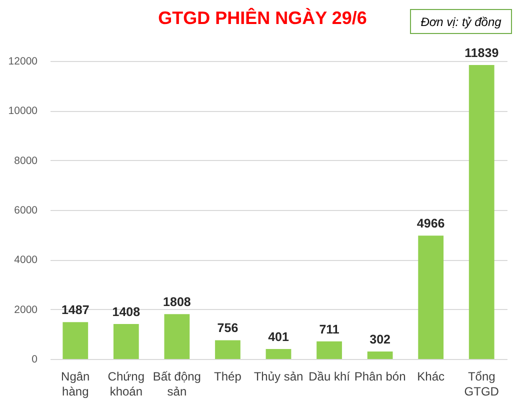  I want to click on y-tick-label: 4000, so click(26, 260).